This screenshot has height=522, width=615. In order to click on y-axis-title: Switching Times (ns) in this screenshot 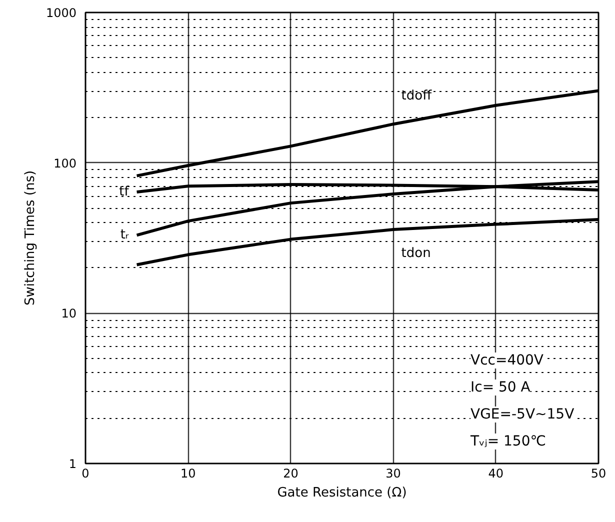, I will do `click(30, 238)`.